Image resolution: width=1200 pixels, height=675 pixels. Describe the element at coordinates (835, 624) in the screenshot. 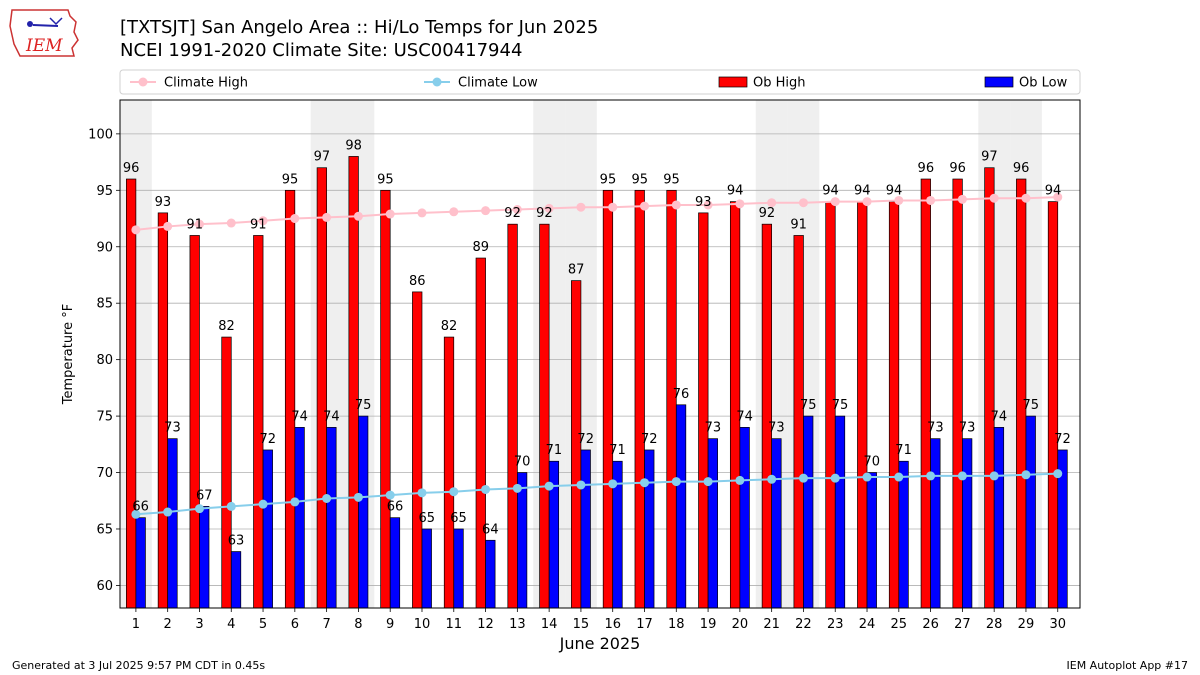

I see `x-tick-label: 23` at that location.